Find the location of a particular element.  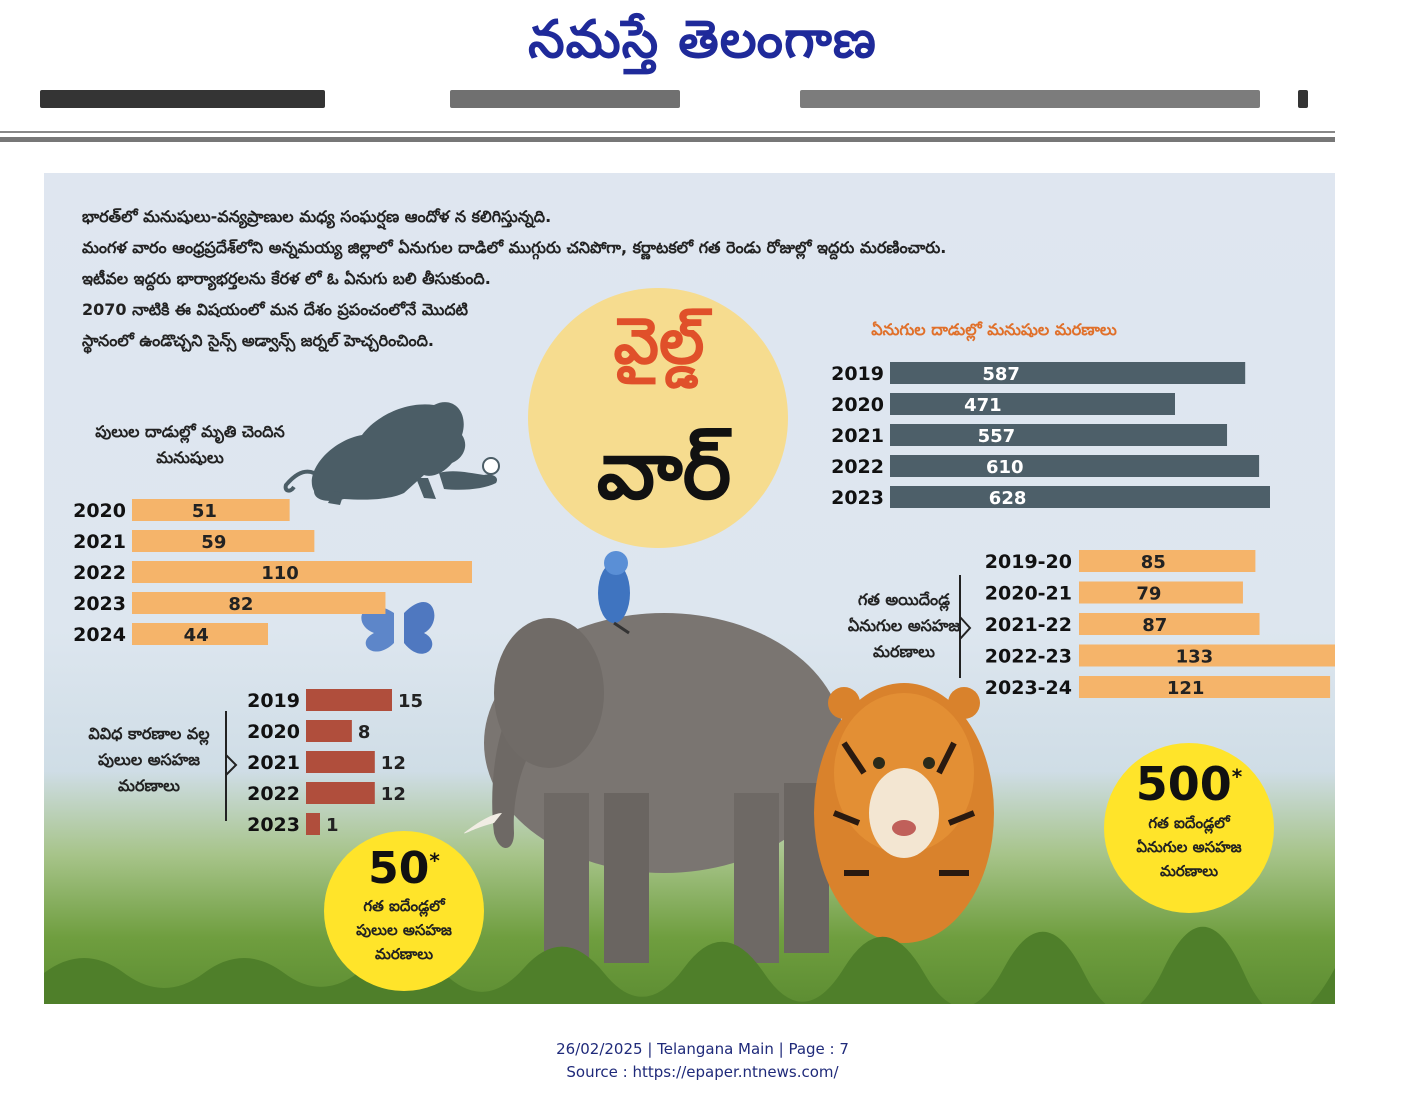

tiger-attack-category-label: 2022 is located at coordinates (99, 573).